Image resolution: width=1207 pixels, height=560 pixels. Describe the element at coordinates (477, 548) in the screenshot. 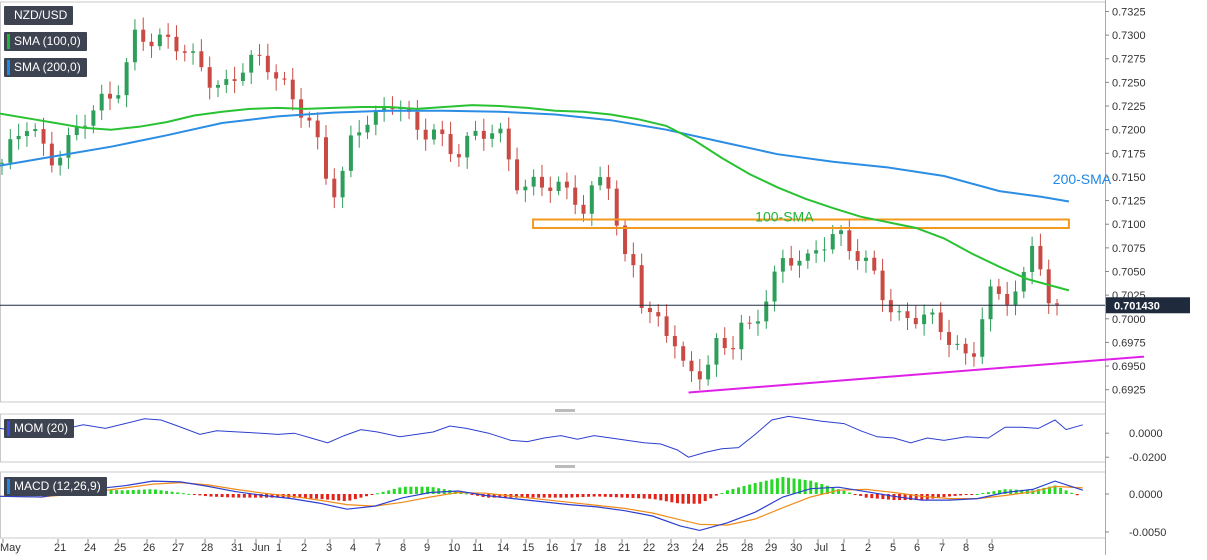

I see `date-tick-label: 11` at that location.